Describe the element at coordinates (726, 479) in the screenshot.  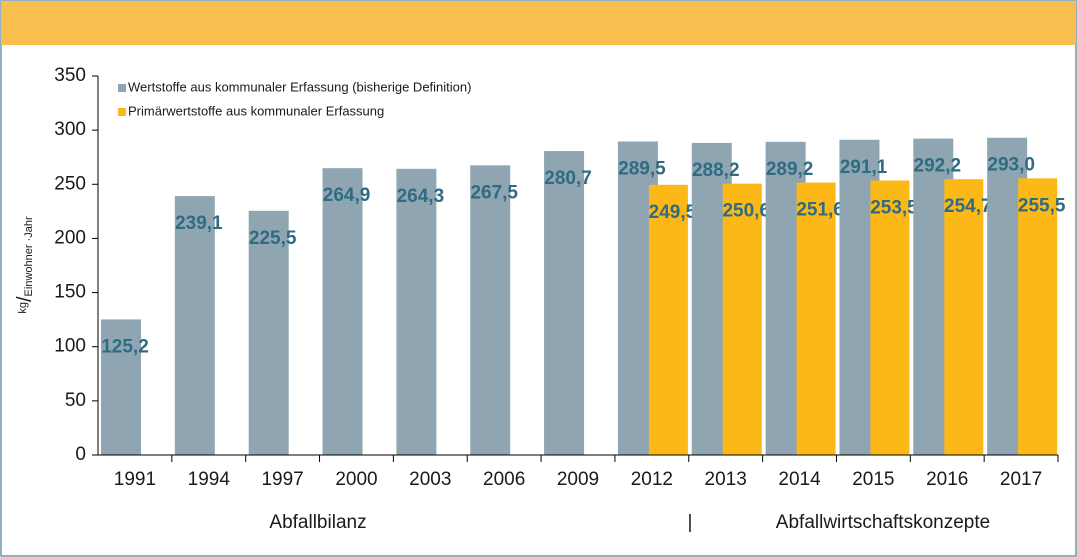
I see `x-tick-label: 2013` at that location.